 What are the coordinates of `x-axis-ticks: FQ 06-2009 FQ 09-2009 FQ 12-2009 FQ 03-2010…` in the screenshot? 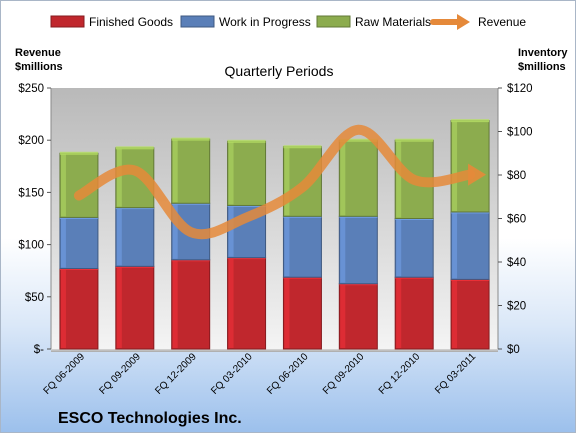 It's located at (260, 374).